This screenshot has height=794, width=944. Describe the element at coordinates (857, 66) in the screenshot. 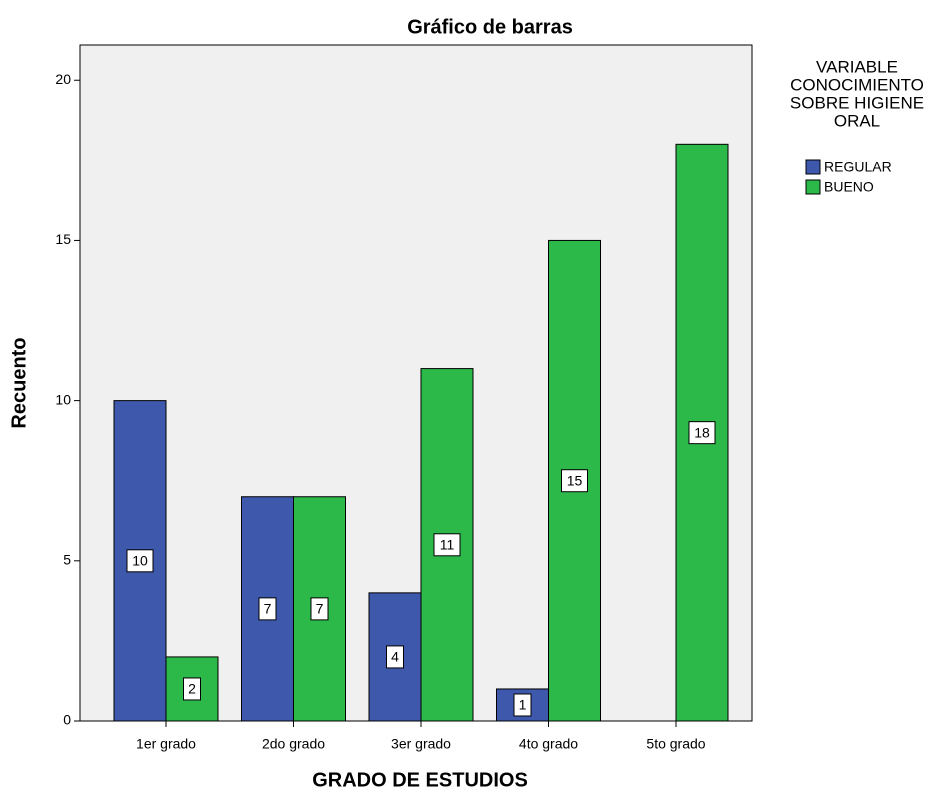

I see `legend-title: VARIABLE` at that location.